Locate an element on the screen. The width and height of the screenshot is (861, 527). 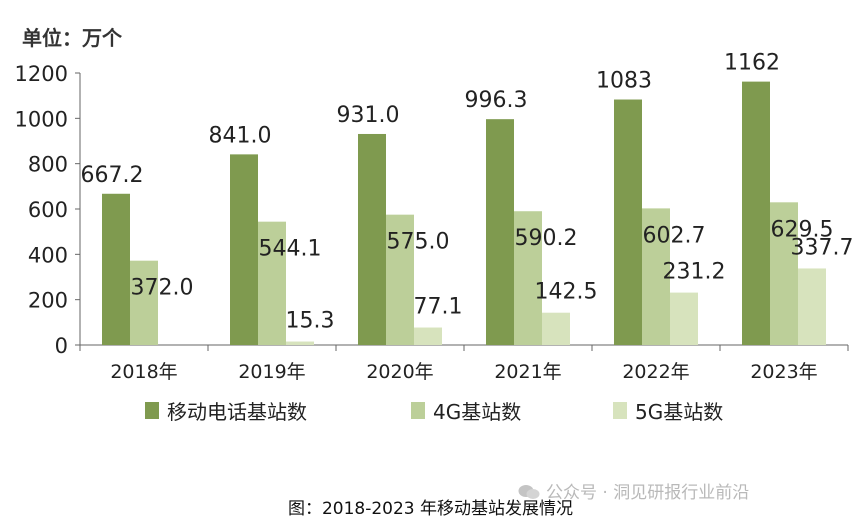
unit-label: 单位：万个 is located at coordinates (72, 38).